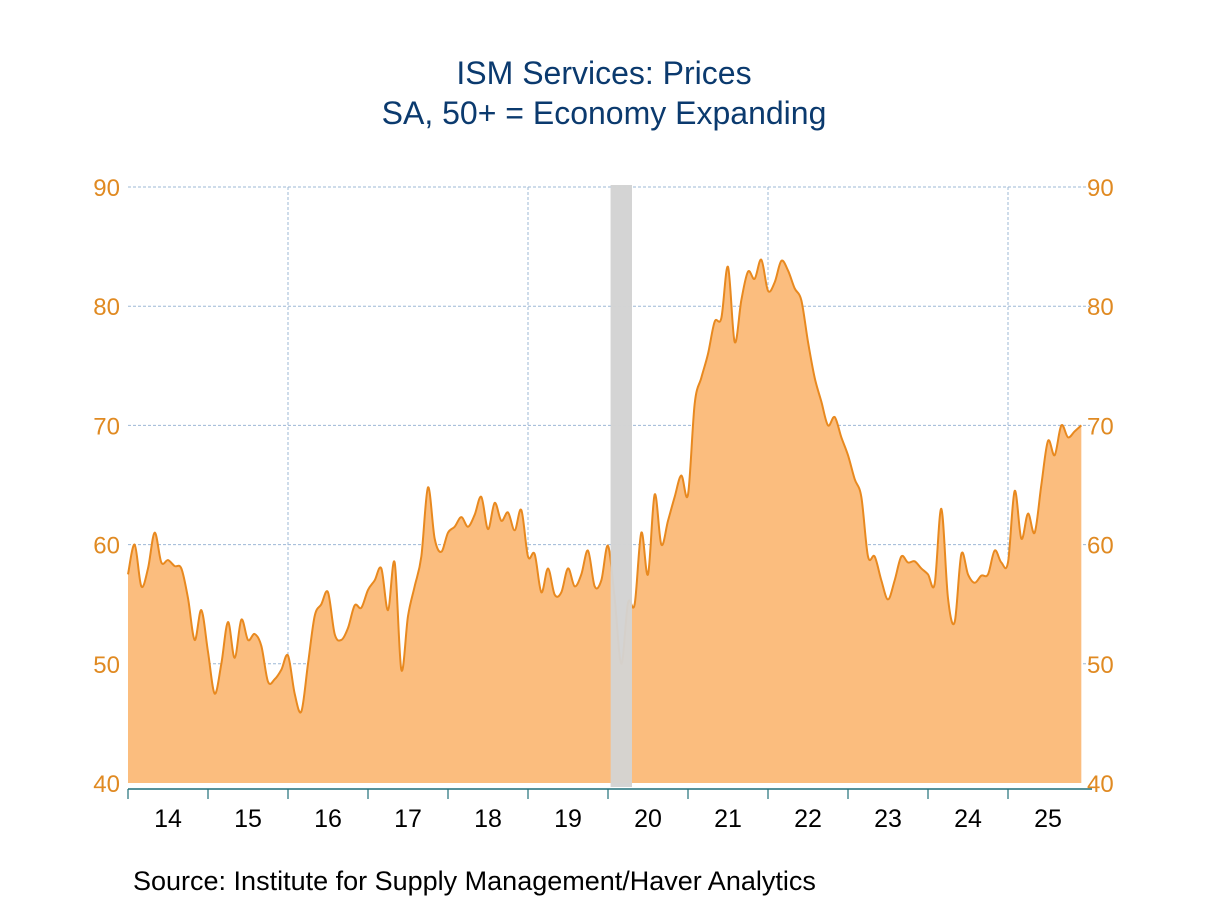 This screenshot has width=1208, height=906. Describe the element at coordinates (621, 486) in the screenshot. I see `recession-band-overlay` at that location.